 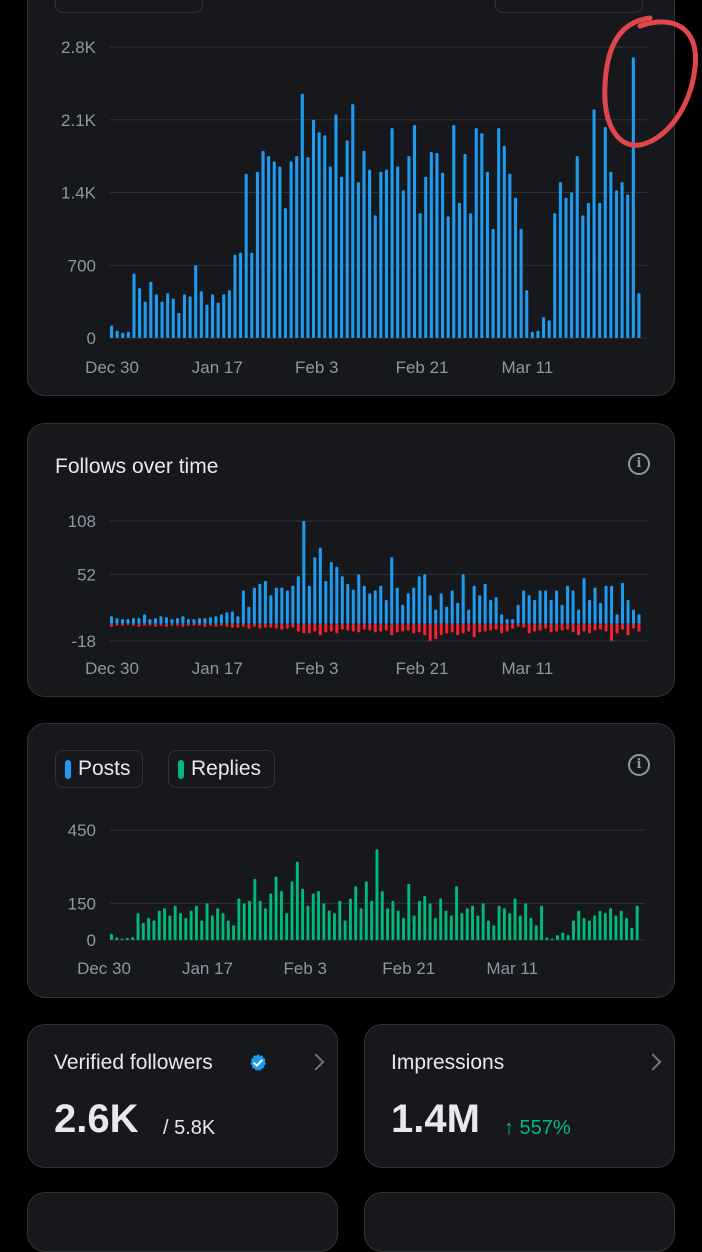 I want to click on next-card-right, so click(x=519, y=1222).